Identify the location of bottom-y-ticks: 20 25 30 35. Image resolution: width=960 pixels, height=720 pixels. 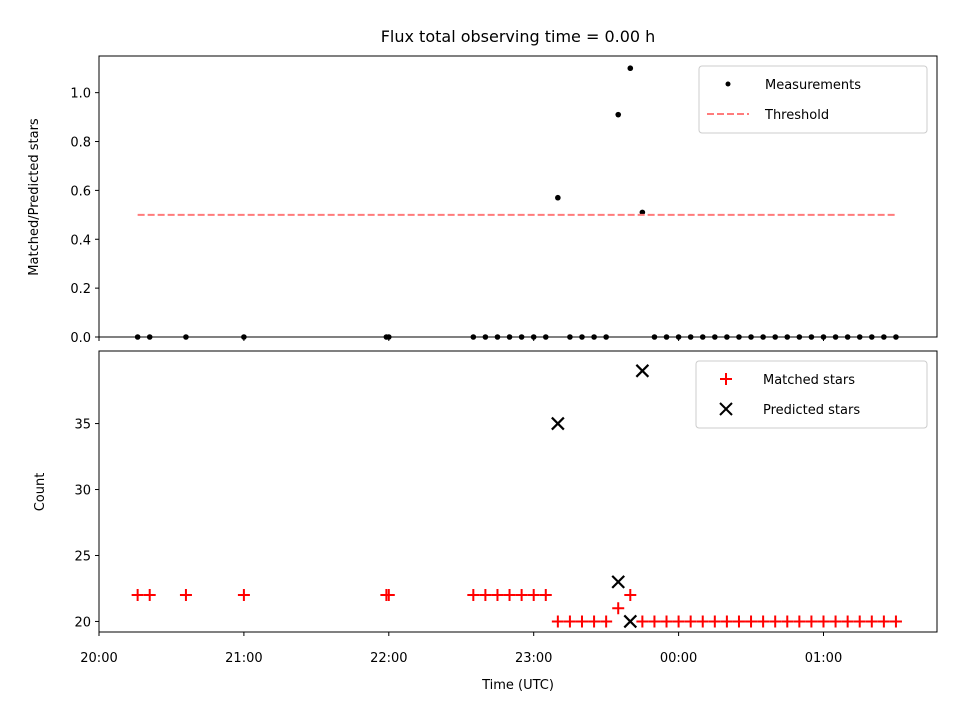
(86, 524).